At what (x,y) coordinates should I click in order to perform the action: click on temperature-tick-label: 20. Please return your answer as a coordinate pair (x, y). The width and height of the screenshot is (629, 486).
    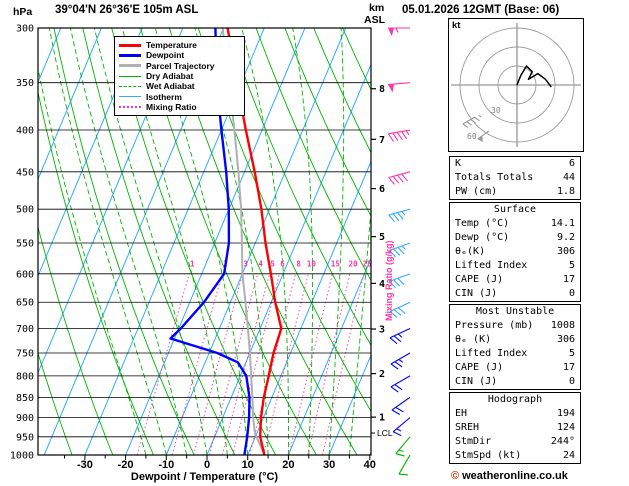
    Looking at the image, I should click on (288, 465).